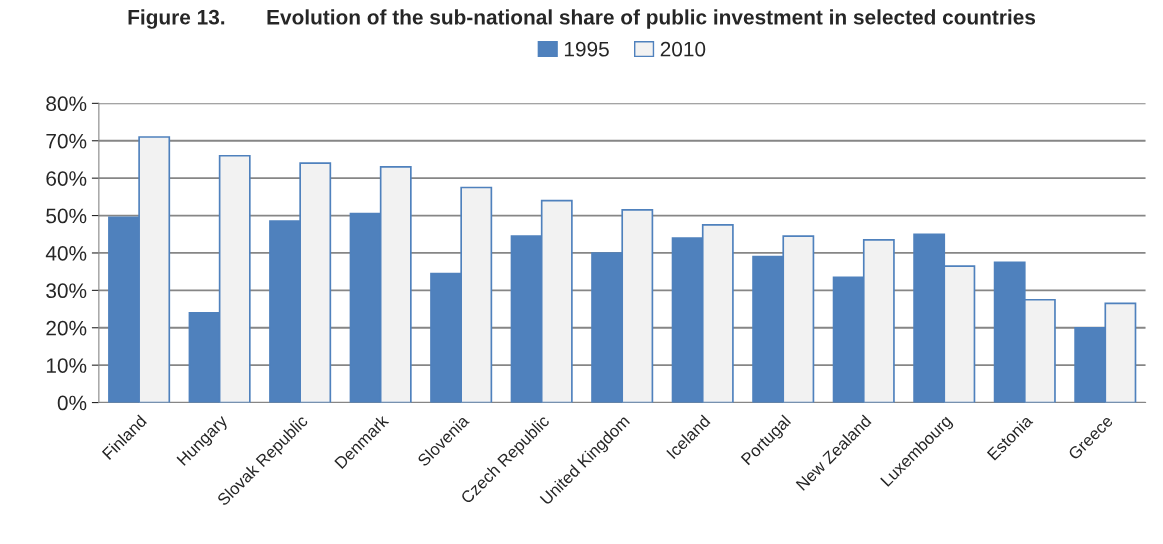  Describe the element at coordinates (683, 49) in the screenshot. I see `legend-label: 2010` at that location.